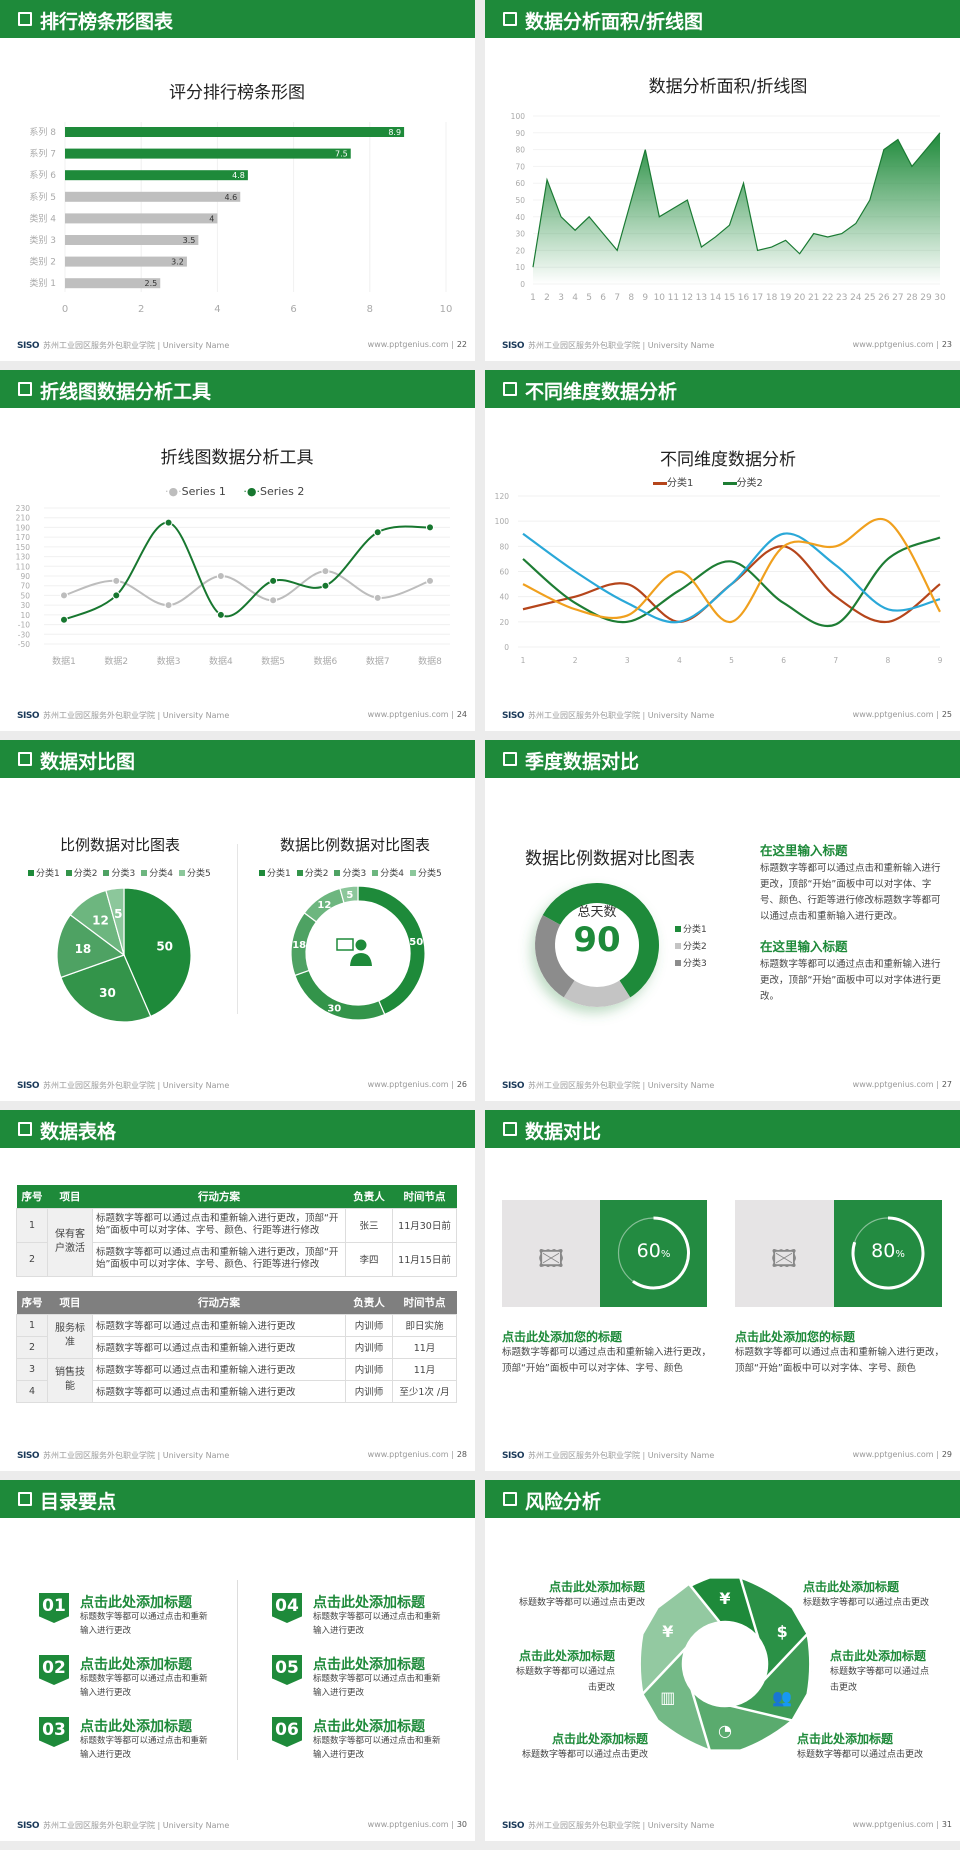  I want to click on tick-label: 数据3, so click(169, 661).